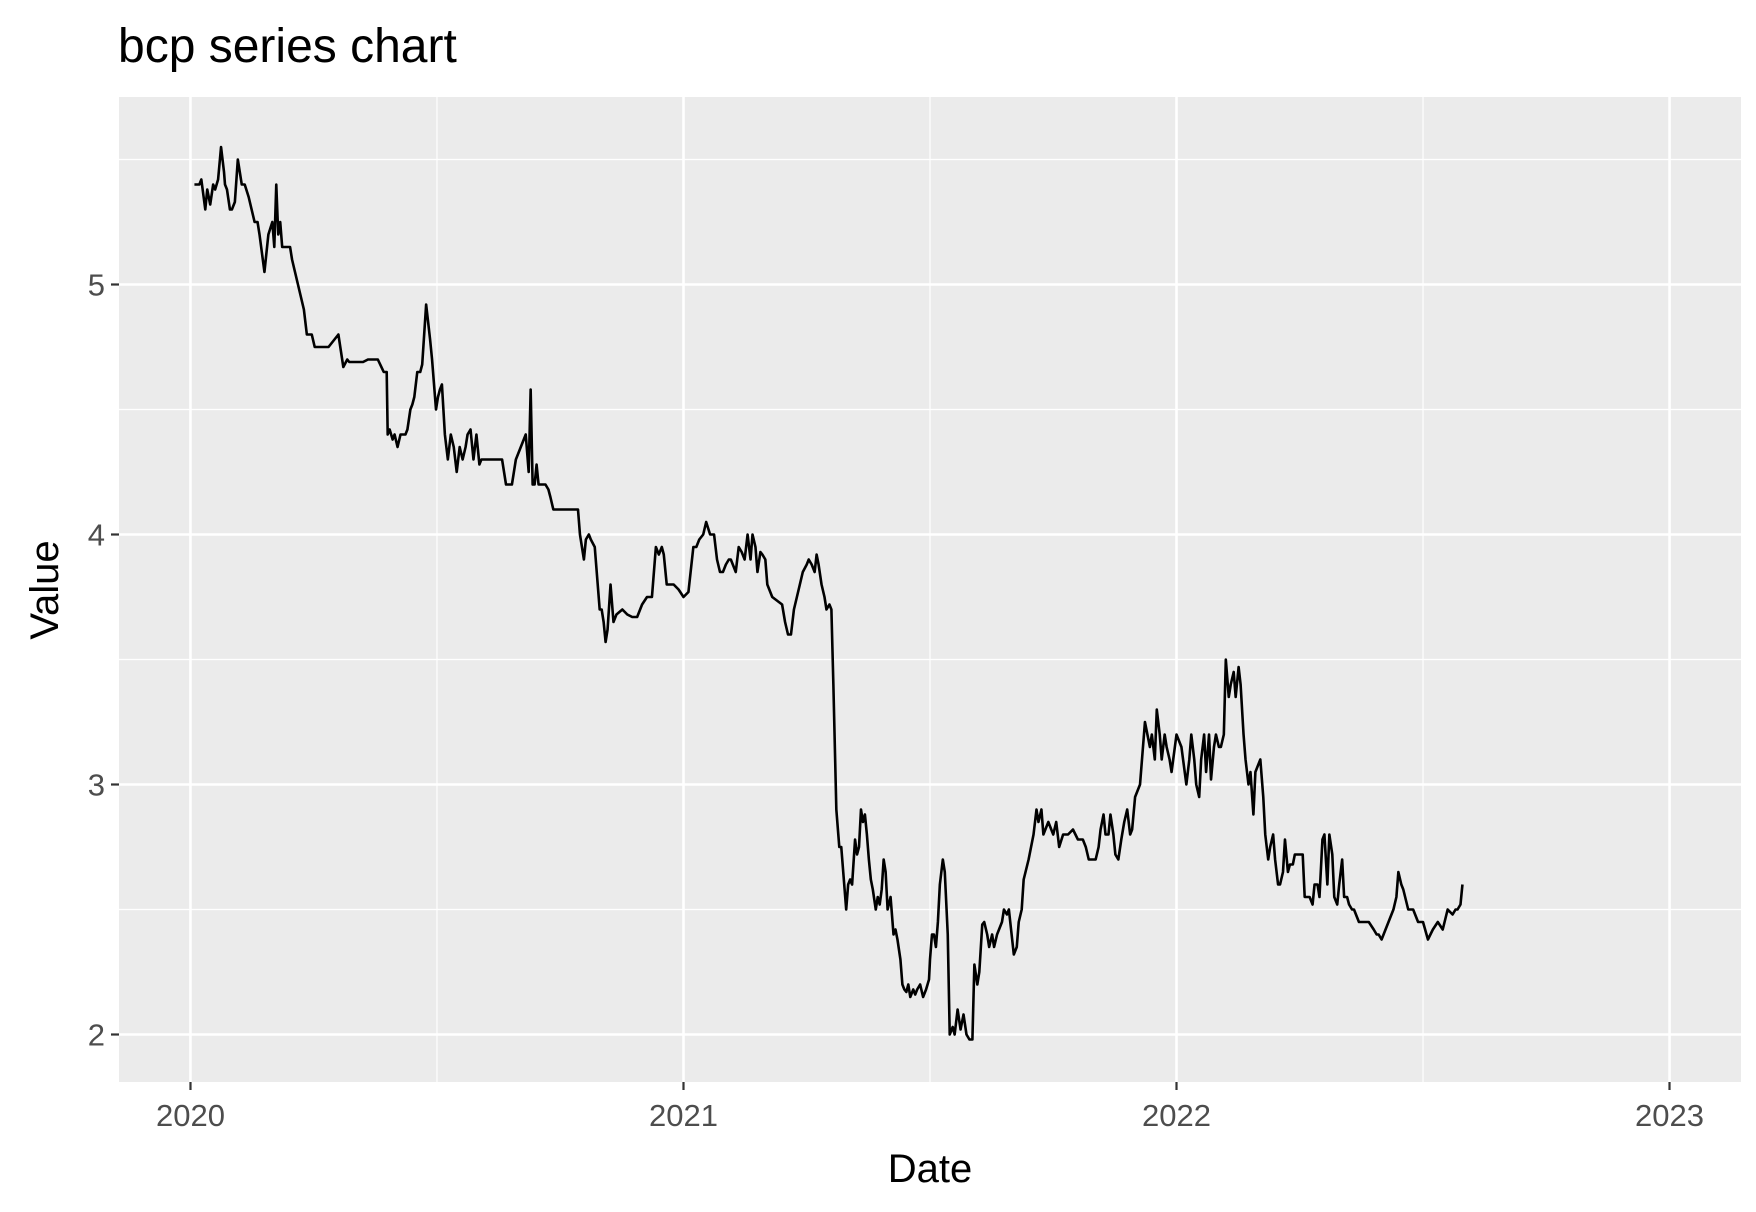 This screenshot has width=1756, height=1212. What do you see at coordinates (1176, 1115) in the screenshot?
I see `x-tick-label: 2022` at bounding box center [1176, 1115].